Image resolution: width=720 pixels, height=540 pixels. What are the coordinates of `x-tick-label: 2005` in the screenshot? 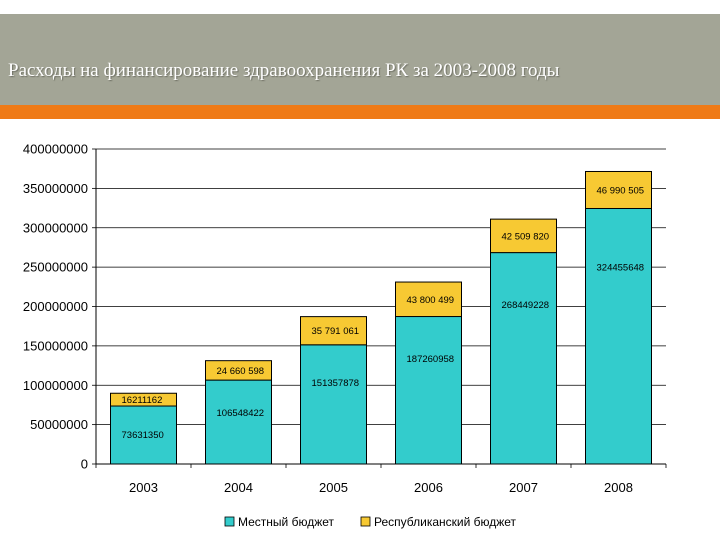 It's located at (333, 487).